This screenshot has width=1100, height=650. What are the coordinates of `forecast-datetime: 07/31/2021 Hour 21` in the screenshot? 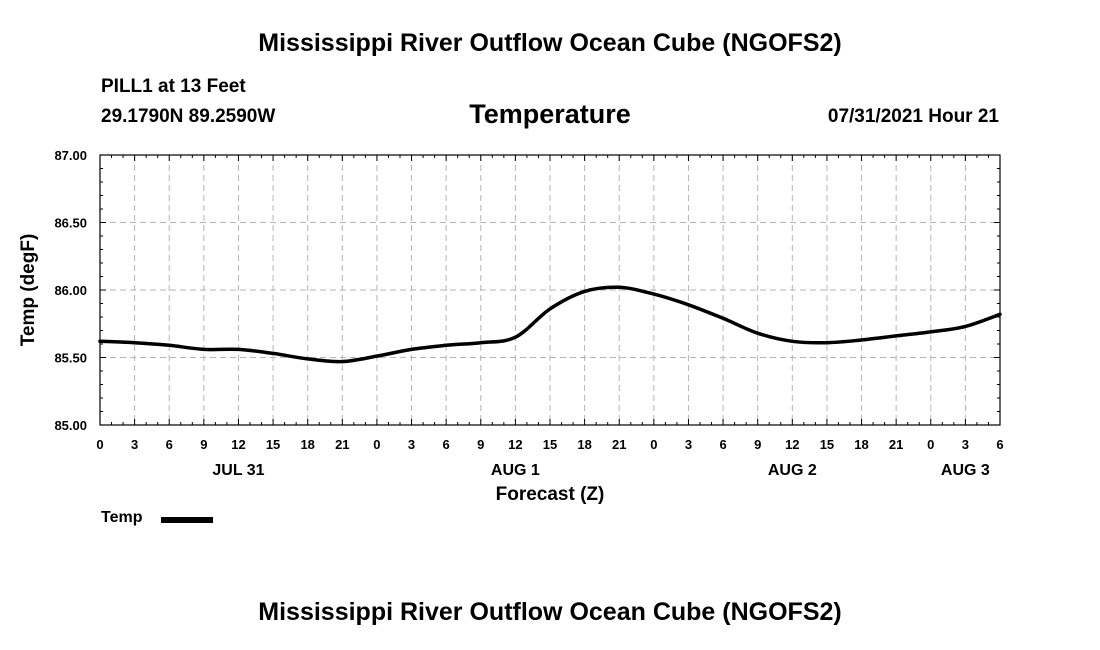 It's located at (913, 116).